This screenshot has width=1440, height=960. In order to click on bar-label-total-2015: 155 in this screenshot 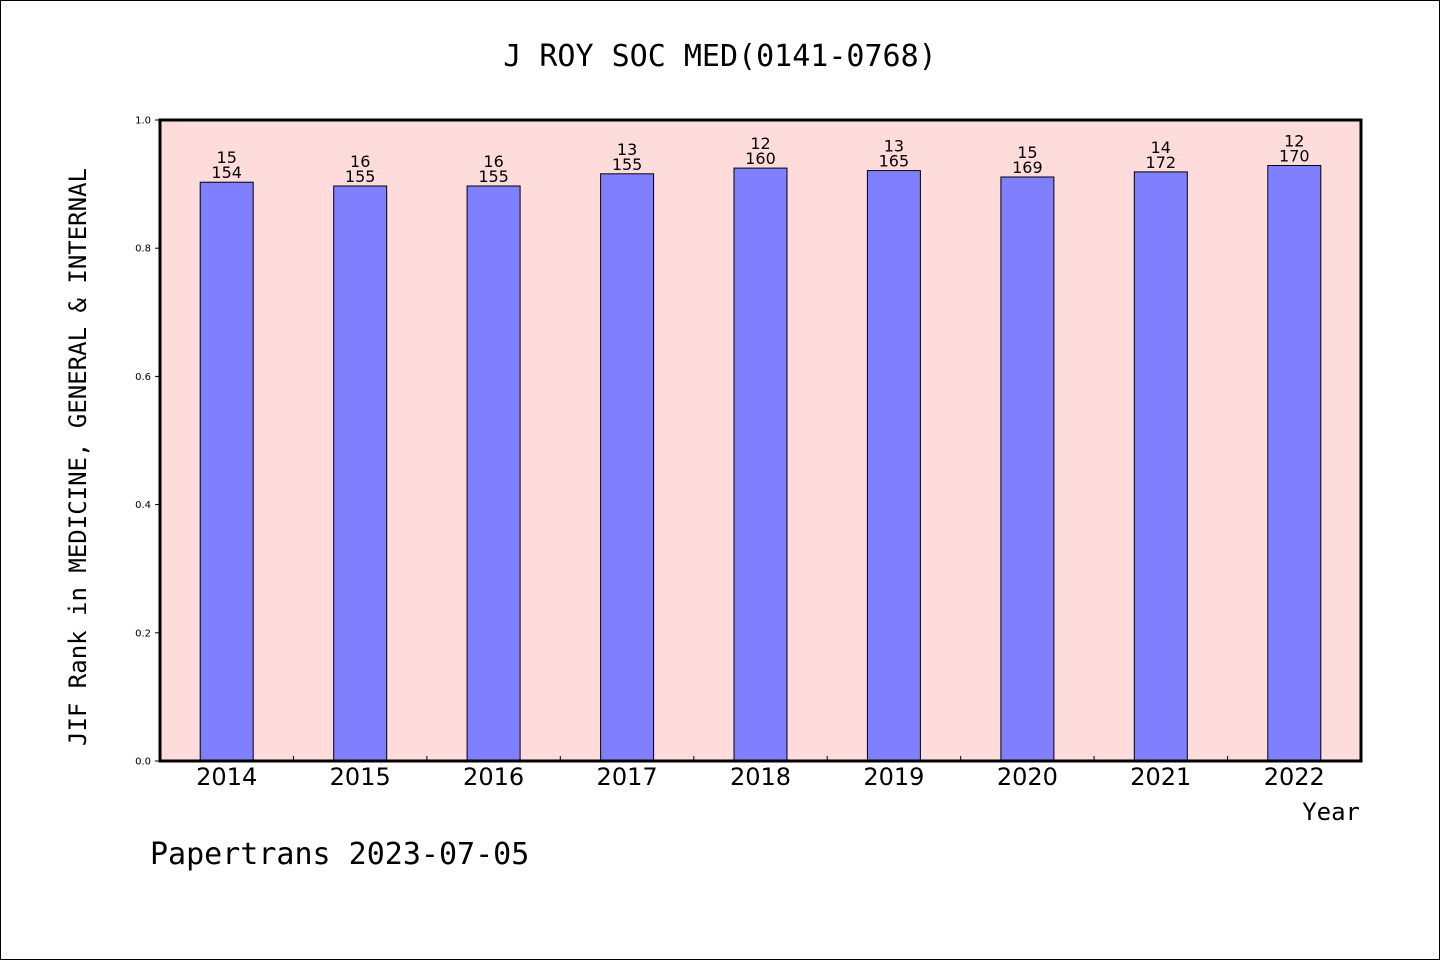, I will do `click(360, 176)`.